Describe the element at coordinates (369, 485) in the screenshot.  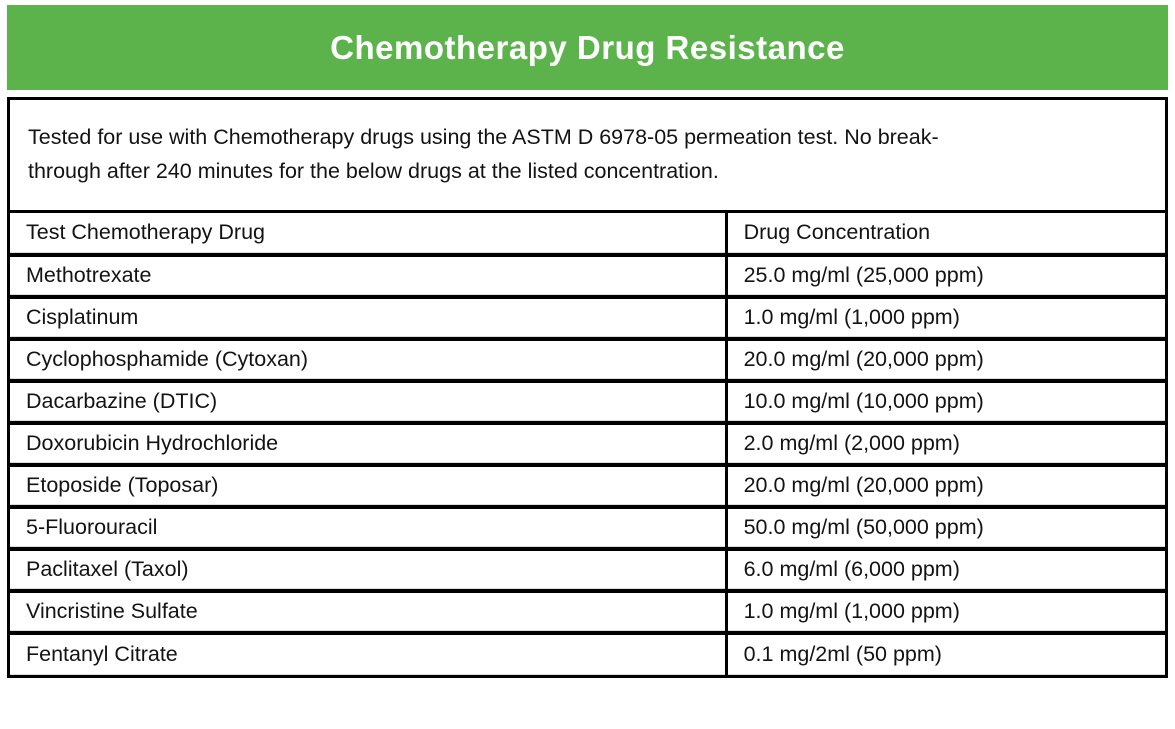
I see `drug-name-cell: Etoposide (Toposar)` at that location.